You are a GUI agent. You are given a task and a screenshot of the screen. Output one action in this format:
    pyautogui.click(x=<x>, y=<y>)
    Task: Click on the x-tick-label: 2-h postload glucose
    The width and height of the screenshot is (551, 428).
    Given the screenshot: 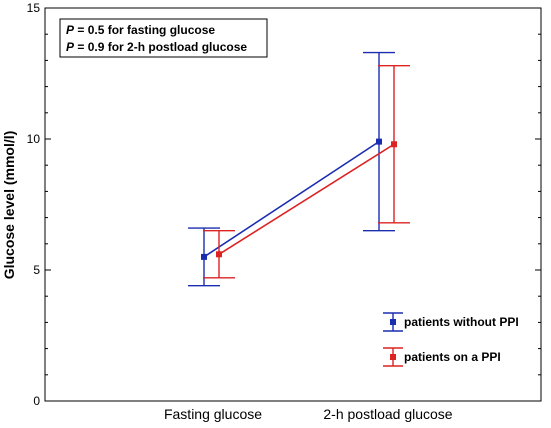 What is the action you would take?
    pyautogui.click(x=387, y=414)
    